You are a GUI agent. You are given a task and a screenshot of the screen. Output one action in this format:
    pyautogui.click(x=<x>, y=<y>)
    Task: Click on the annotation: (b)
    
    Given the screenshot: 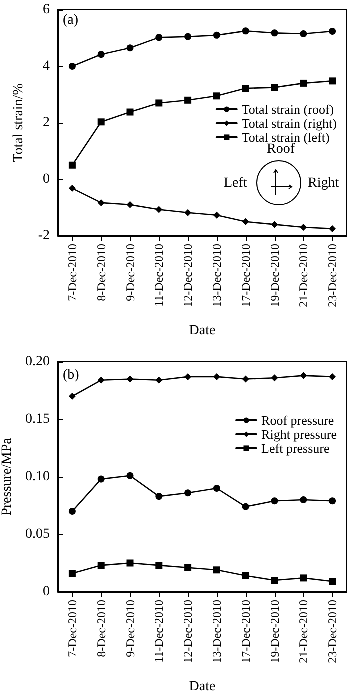 What is the action you would take?
    pyautogui.click(x=71, y=376)
    